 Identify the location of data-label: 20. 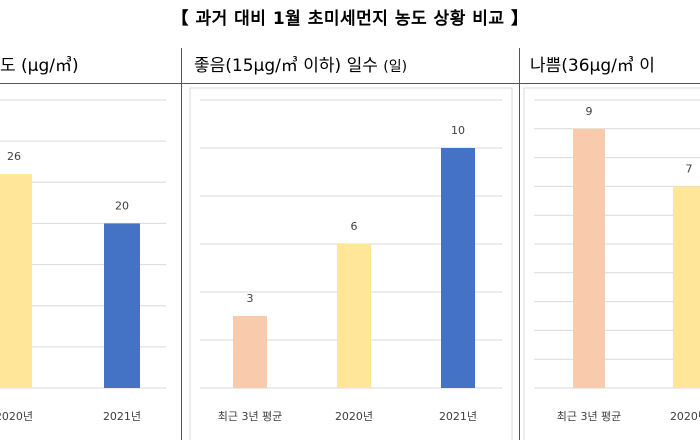
(122, 205).